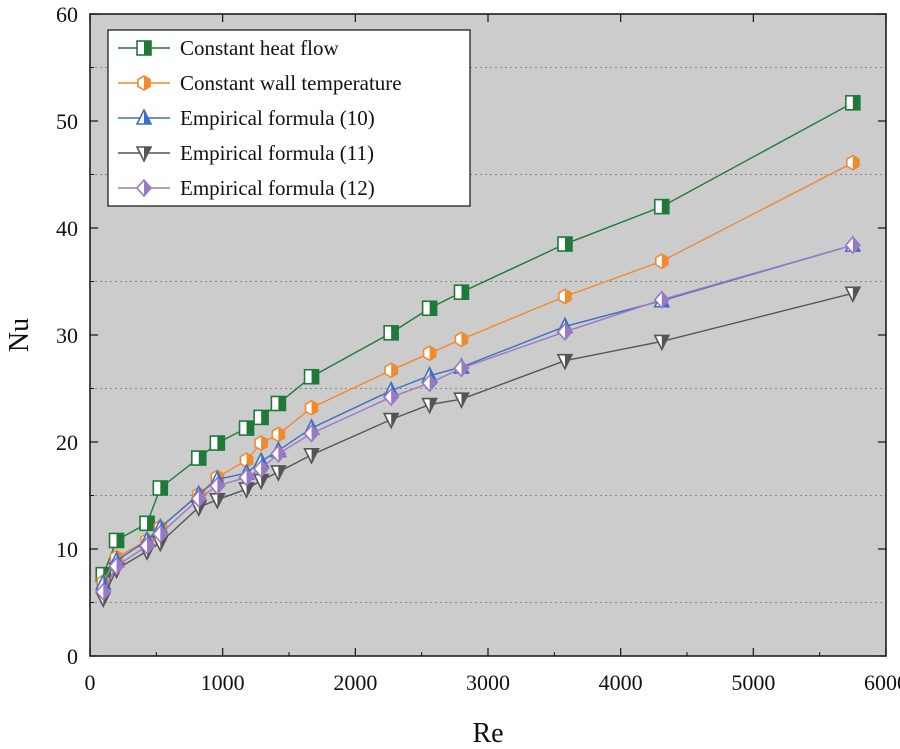 This screenshot has width=900, height=749. What do you see at coordinates (291, 83) in the screenshot?
I see `legend-label: Constant wall temperature` at bounding box center [291, 83].